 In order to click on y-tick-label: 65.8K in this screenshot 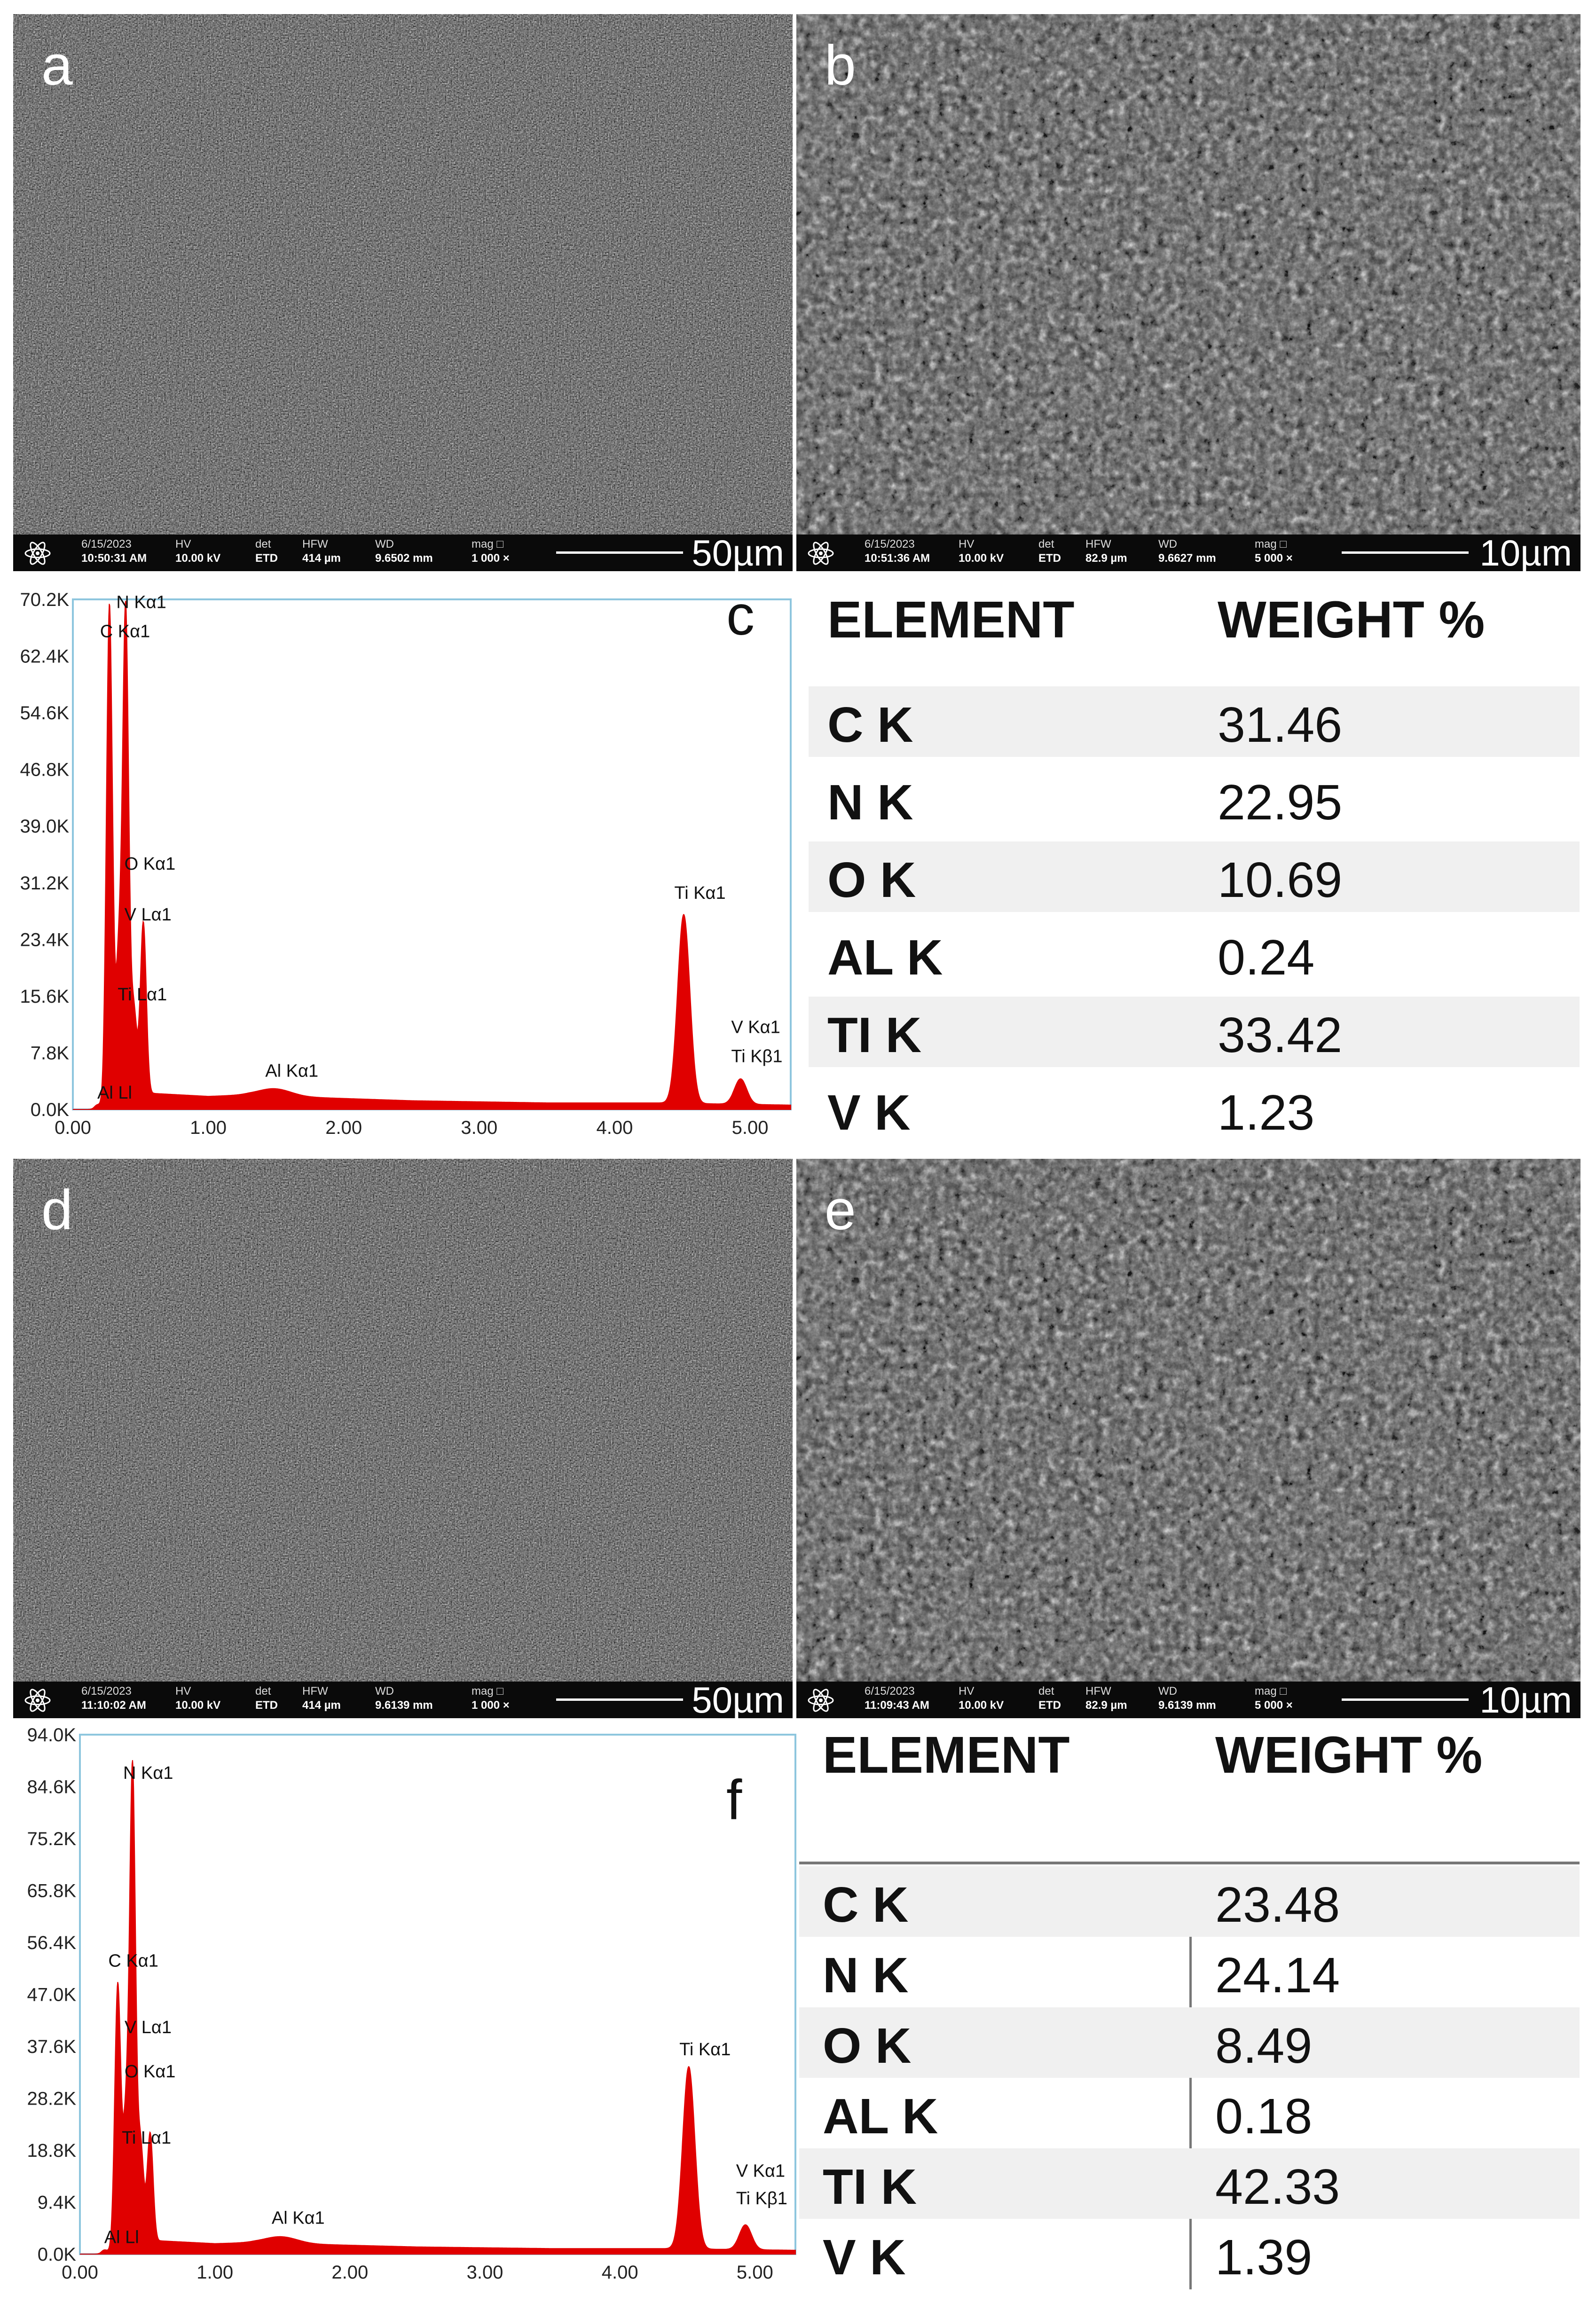, I will do `click(51, 1892)`.